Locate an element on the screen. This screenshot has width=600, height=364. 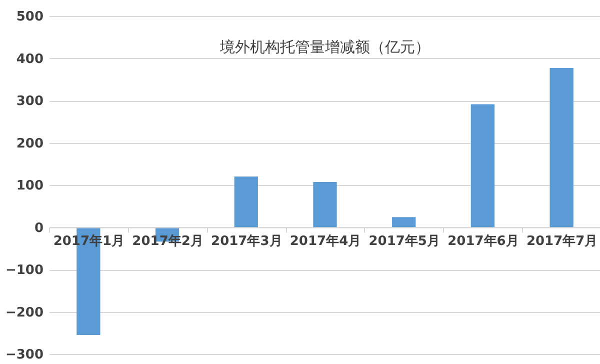
x-tick-label: 2017年4月 is located at coordinates (326, 241).